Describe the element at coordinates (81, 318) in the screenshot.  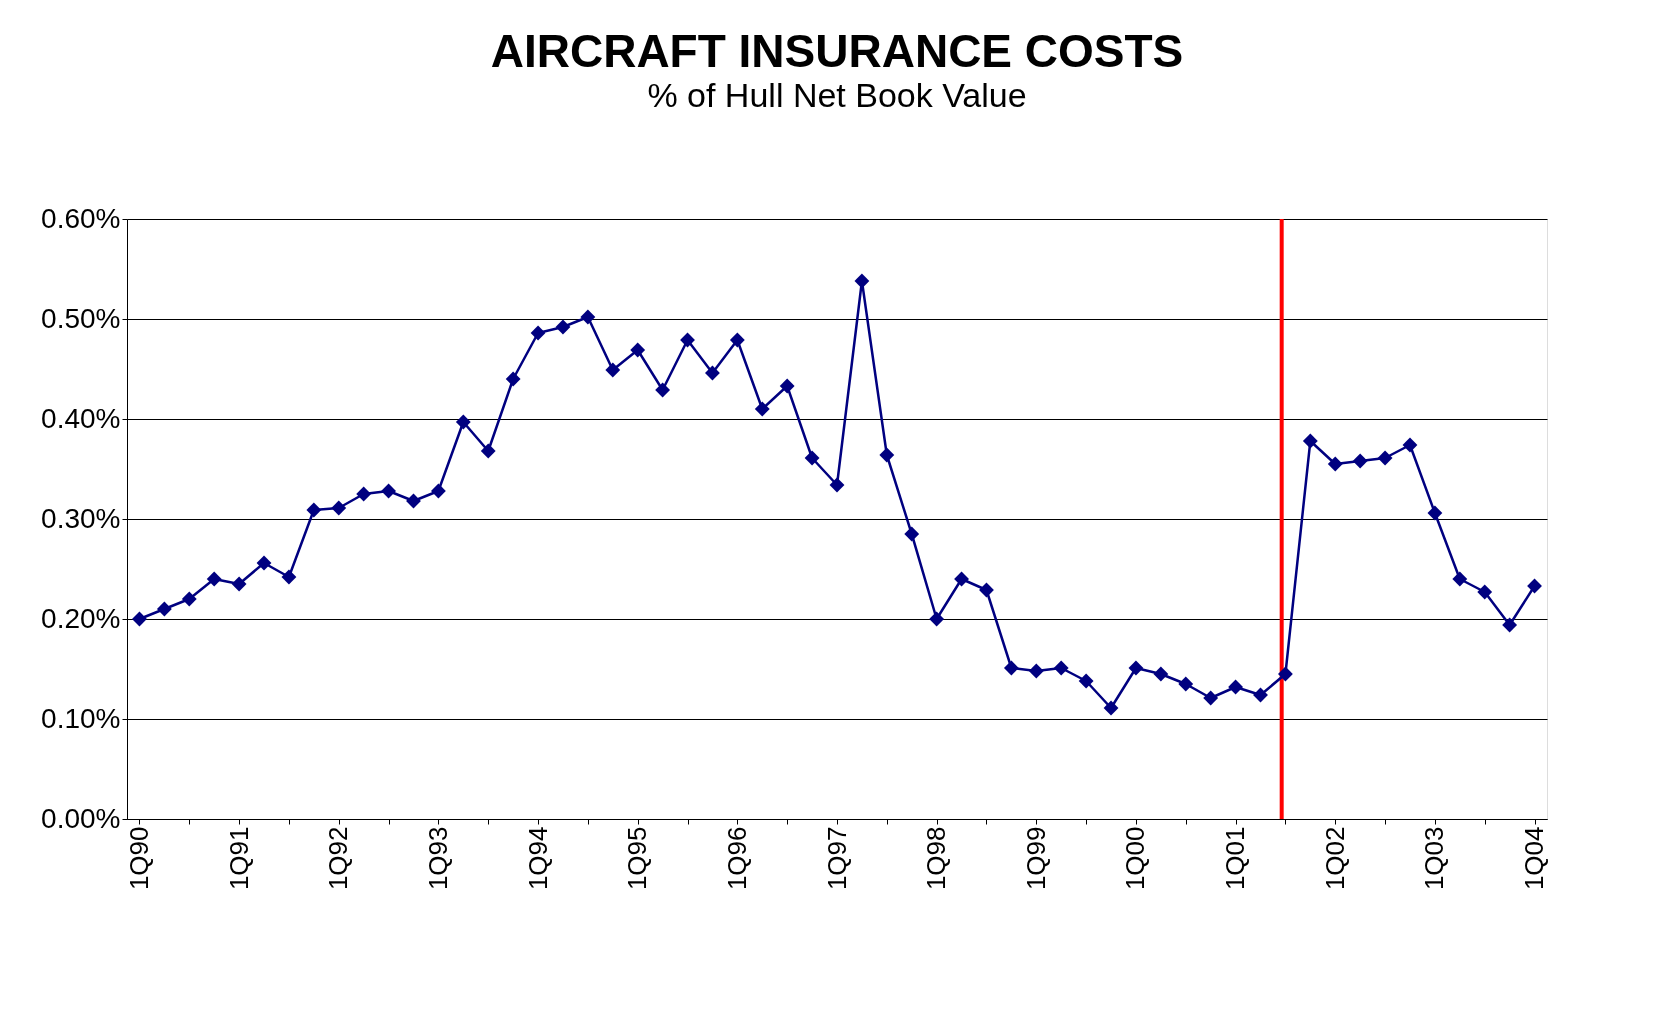
I see `y-tick-label: 0.50%` at that location.